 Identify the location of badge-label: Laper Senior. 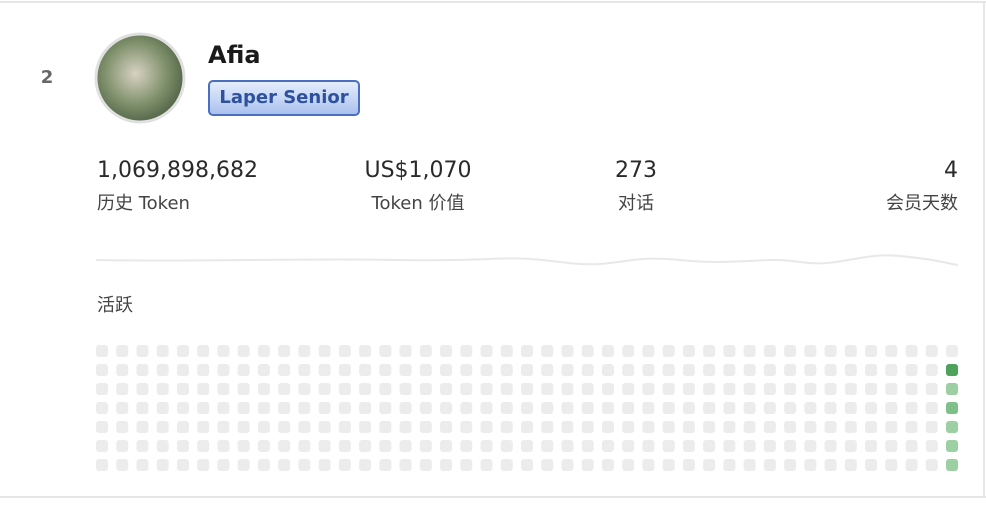
(283, 97).